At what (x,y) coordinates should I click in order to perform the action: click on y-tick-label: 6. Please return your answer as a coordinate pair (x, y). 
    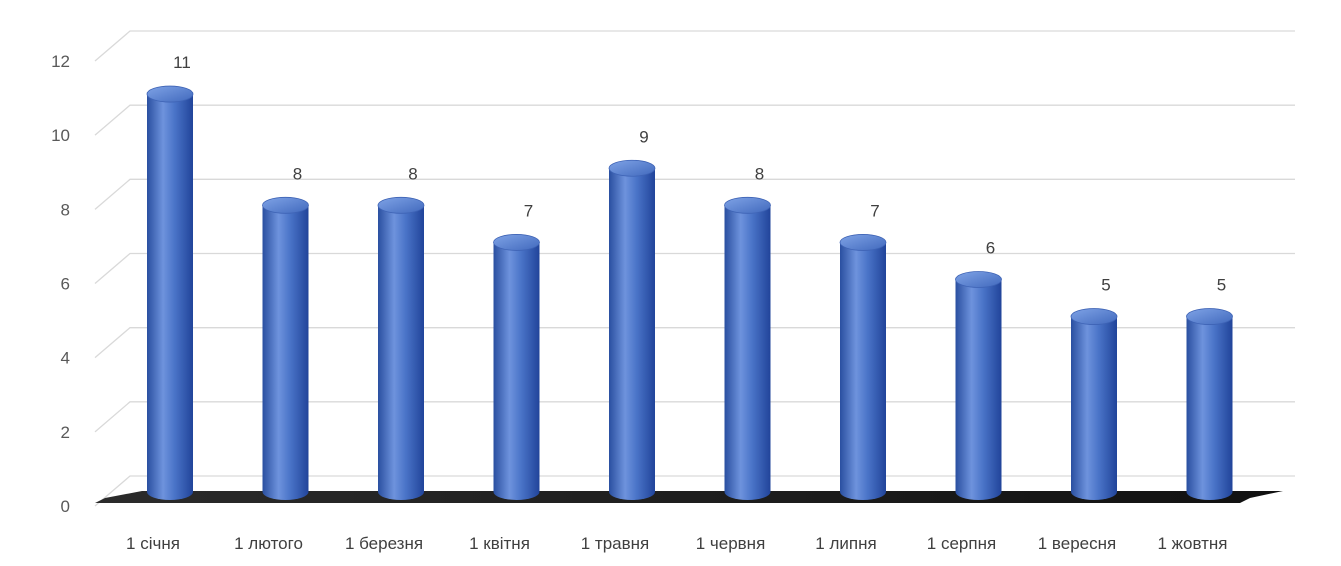
    Looking at the image, I should click on (65, 284).